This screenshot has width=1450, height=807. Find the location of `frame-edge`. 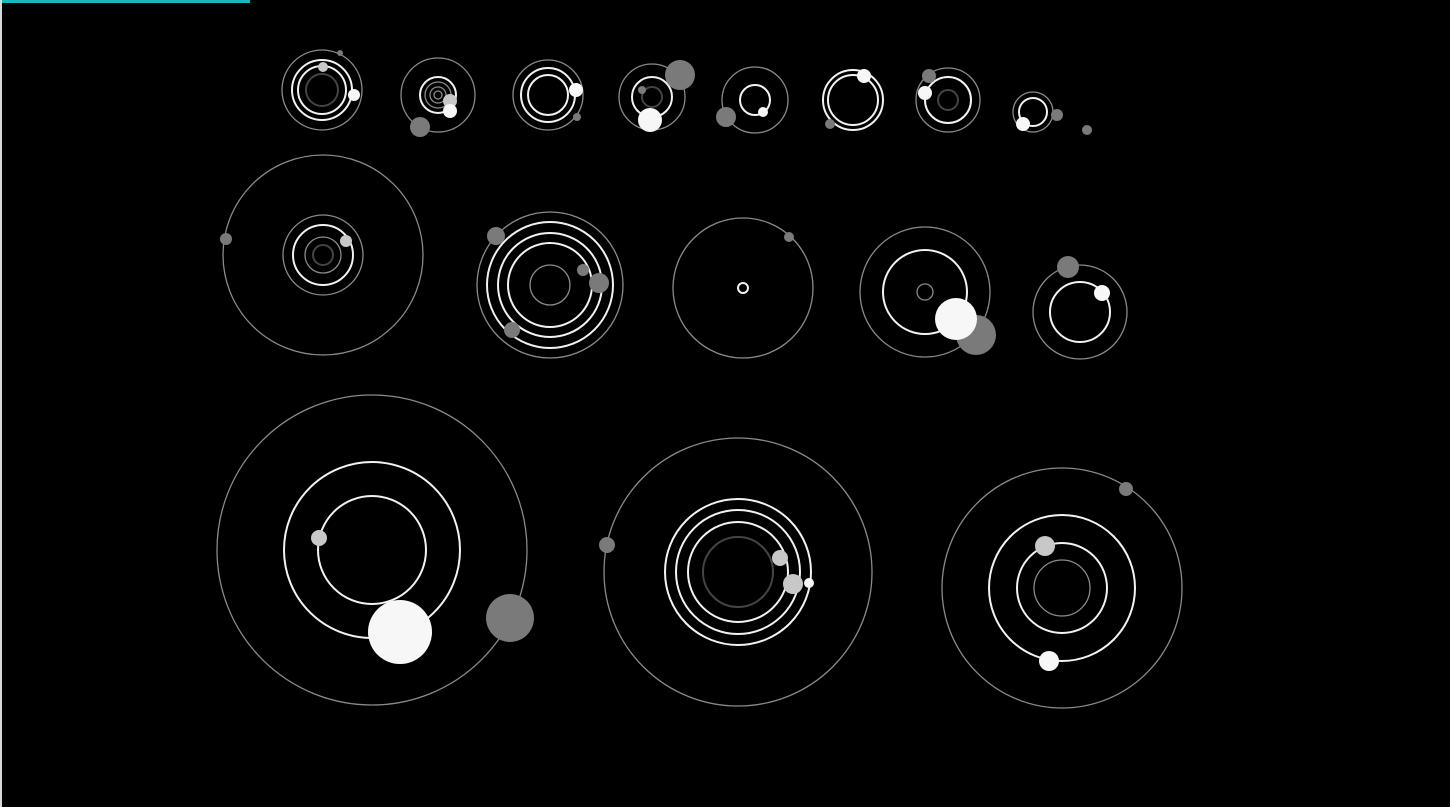

frame-edge is located at coordinates (1, 403).